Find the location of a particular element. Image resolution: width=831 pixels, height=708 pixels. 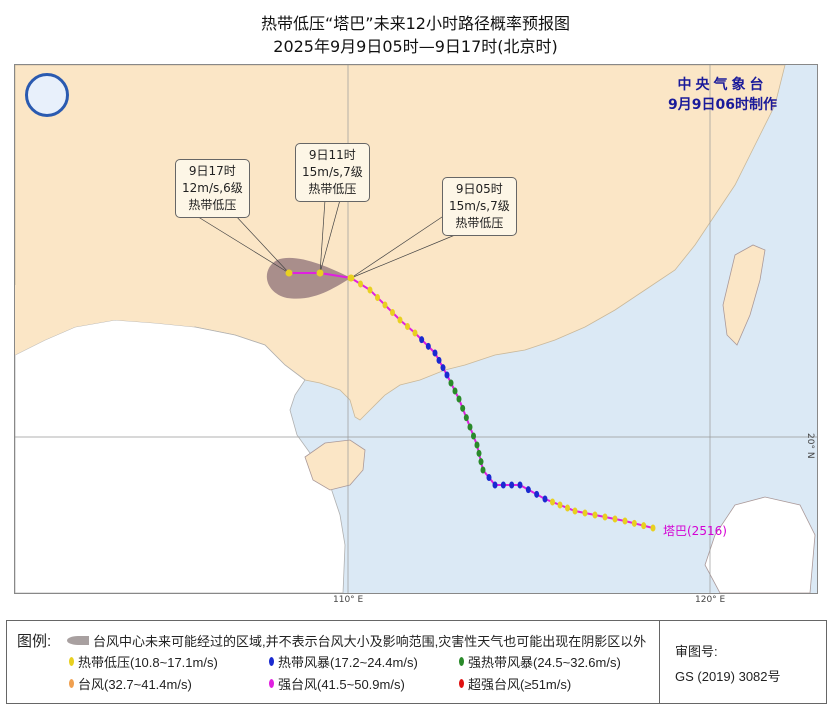

legend-item-label: 台风(32.7~41.4m/s) is located at coordinates (135, 684).